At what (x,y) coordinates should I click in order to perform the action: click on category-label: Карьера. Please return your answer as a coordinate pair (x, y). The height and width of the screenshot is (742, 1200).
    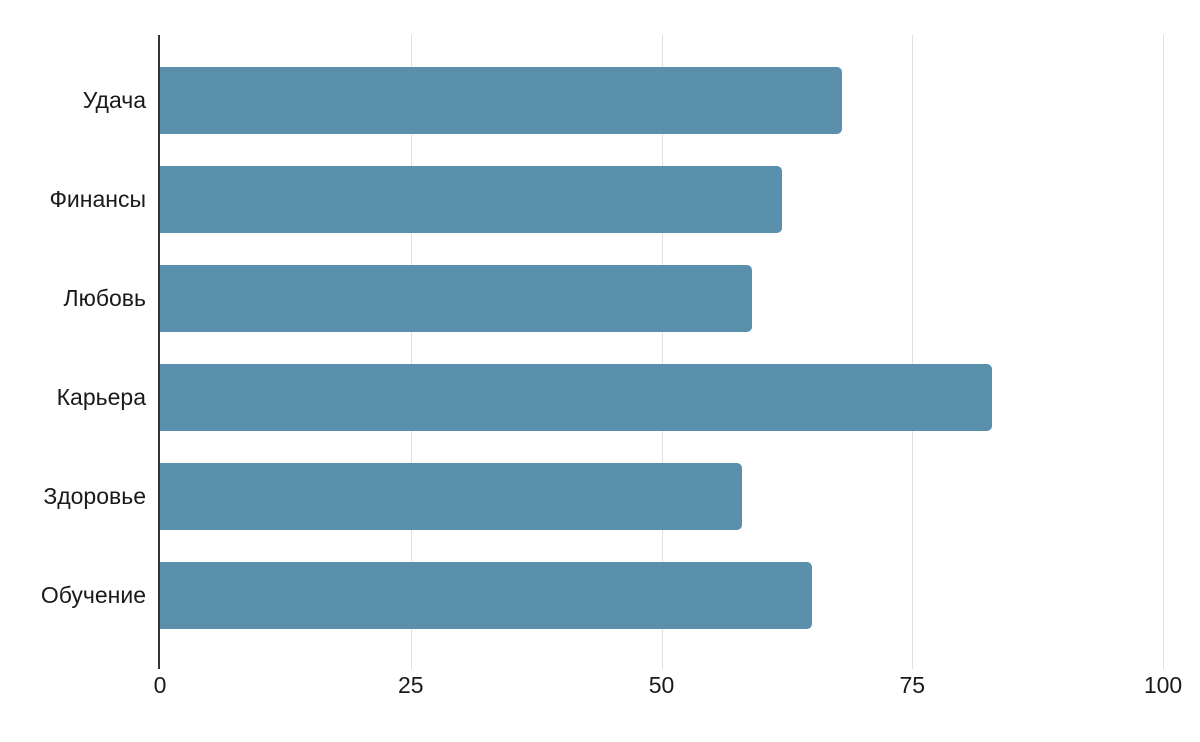
    Looking at the image, I should click on (101, 397).